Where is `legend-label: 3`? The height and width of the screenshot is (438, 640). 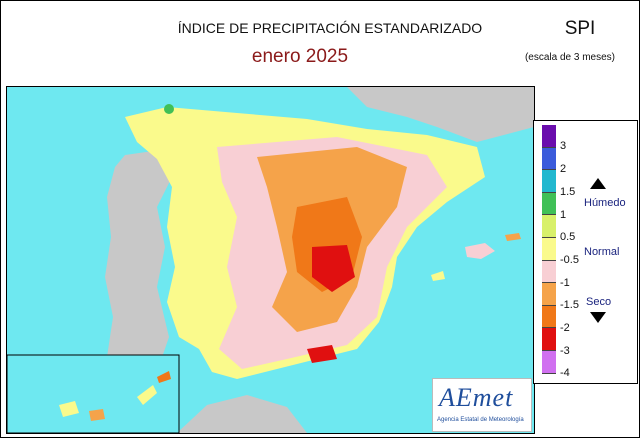
legend-label: 3 is located at coordinates (563, 146).